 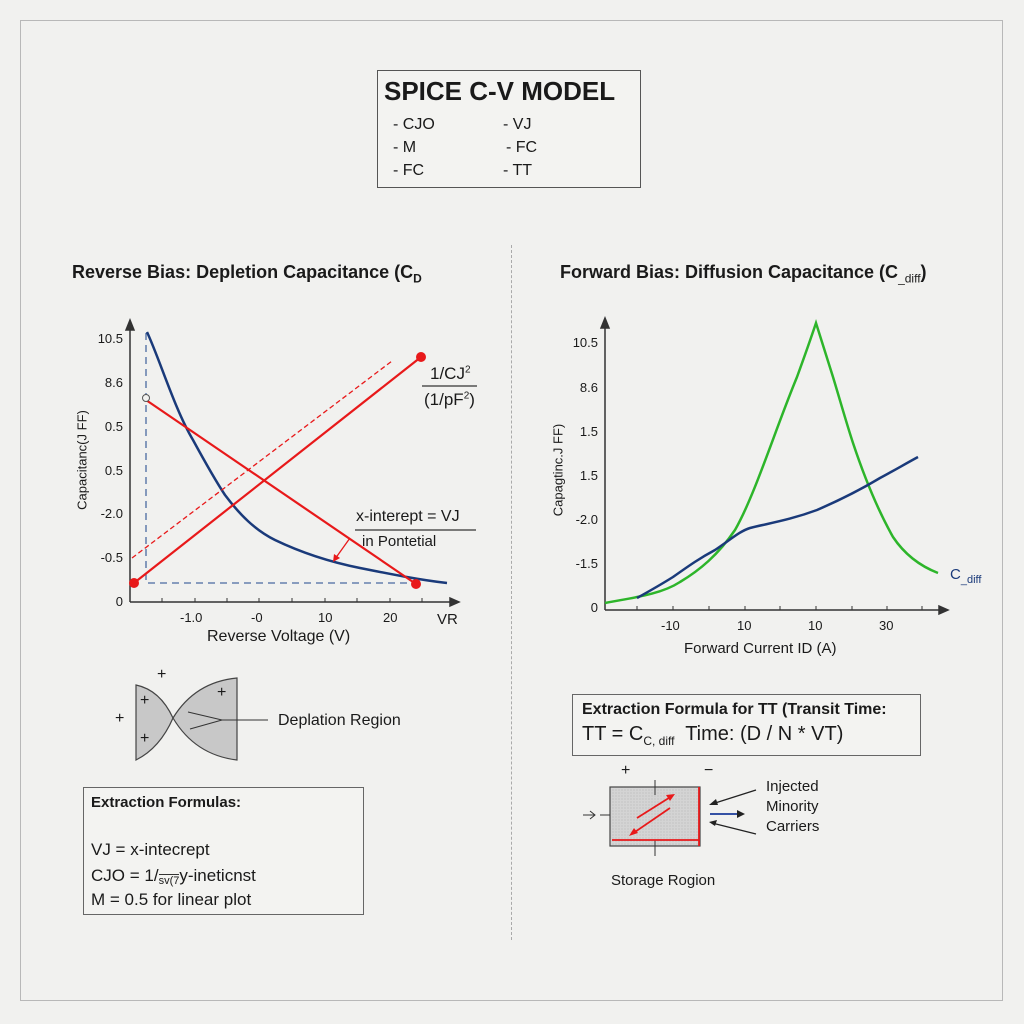 I want to click on line-start-point, so click(x=134, y=583).